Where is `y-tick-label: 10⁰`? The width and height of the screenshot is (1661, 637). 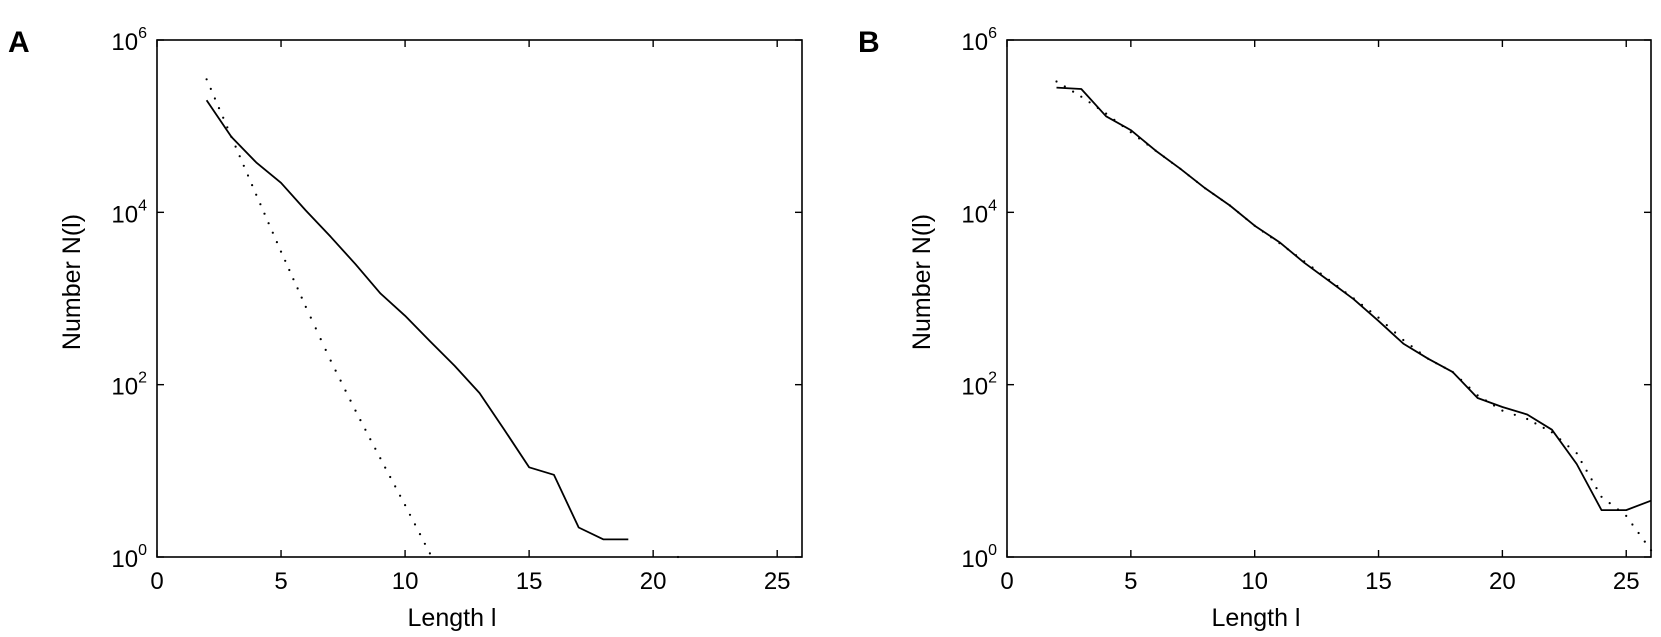 y-tick-label: 10⁰ is located at coordinates (979, 557).